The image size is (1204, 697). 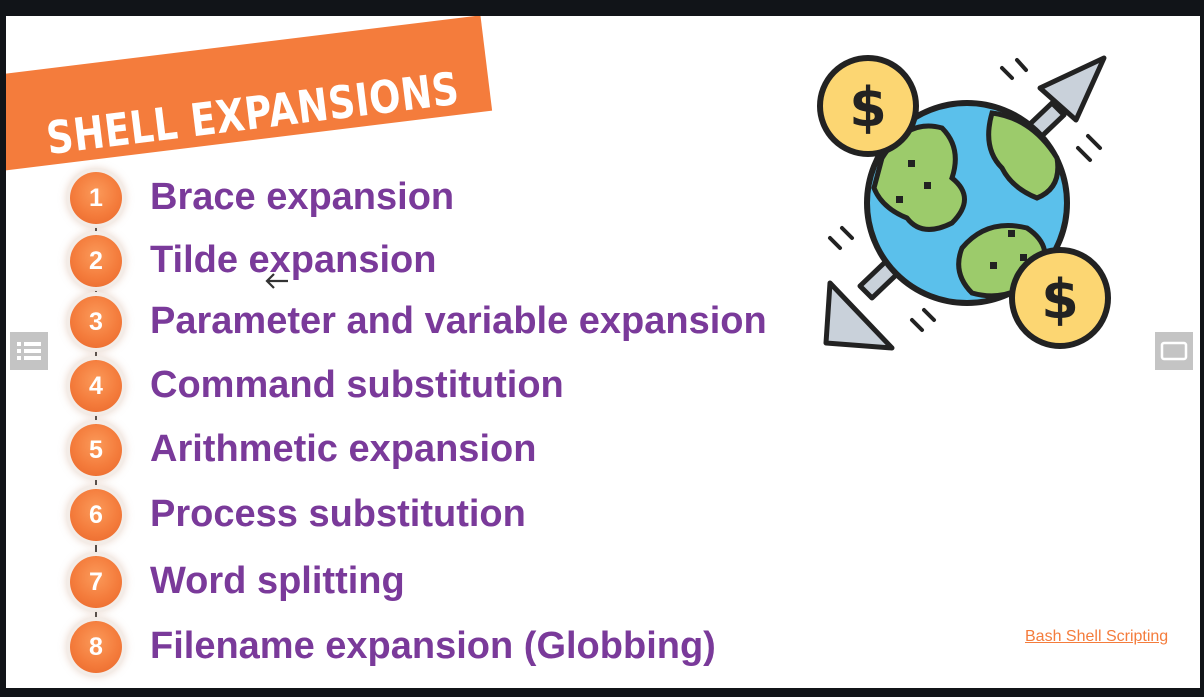 I want to click on item-label: Word splitting, so click(x=277, y=581).